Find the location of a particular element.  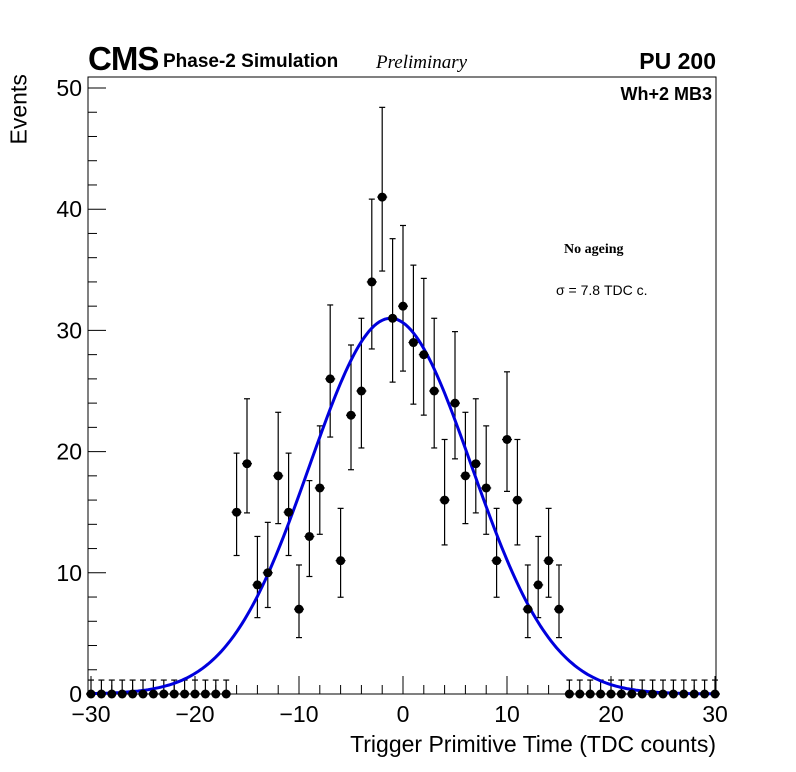

y-tick-label: 20 is located at coordinates (69, 452).